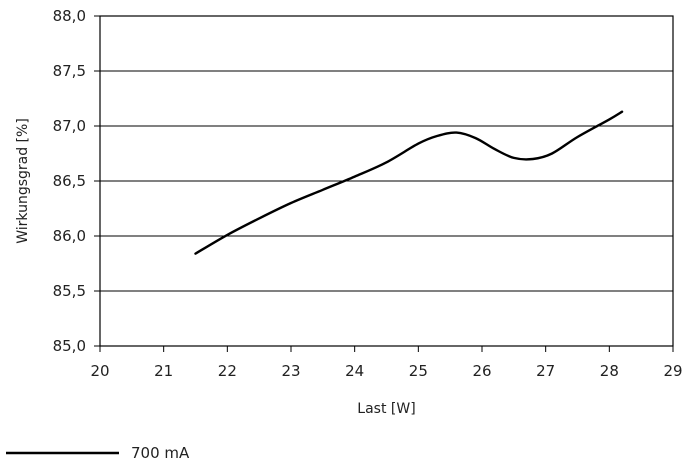  Describe the element at coordinates (69, 71) in the screenshot. I see `y-tick-label: 87,5` at that location.